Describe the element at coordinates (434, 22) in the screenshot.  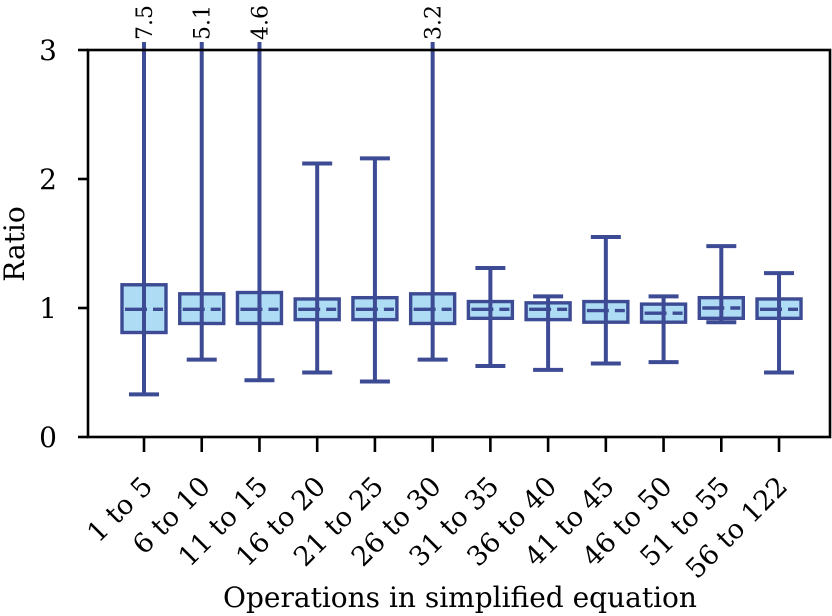
I see `max-value-annotation: 3.2` at that location.